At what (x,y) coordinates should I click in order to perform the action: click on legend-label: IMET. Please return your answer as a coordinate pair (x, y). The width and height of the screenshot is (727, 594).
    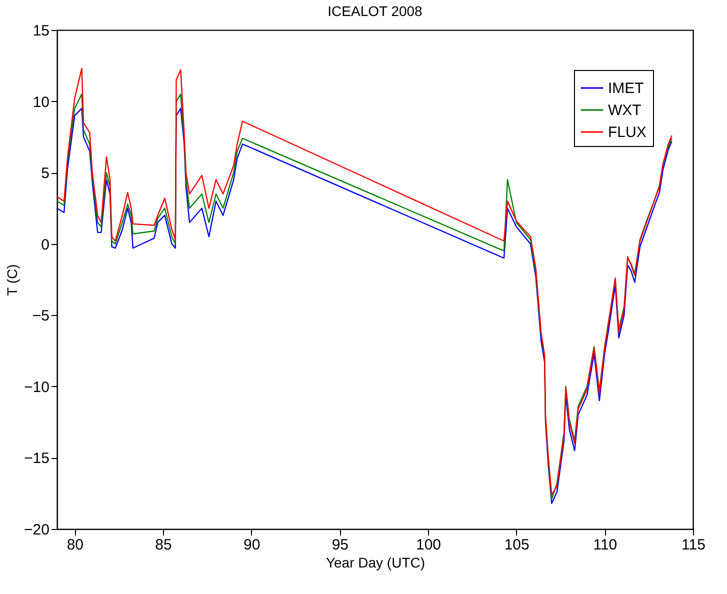
    Looking at the image, I should click on (626, 88).